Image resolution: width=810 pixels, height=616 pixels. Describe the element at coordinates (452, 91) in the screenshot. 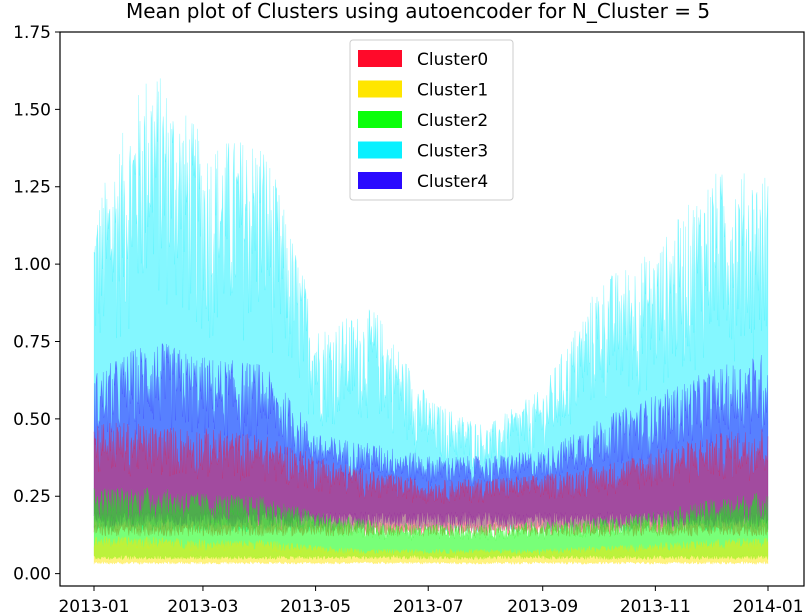

I see `legend-label-cluster1: Cluster1` at that location.